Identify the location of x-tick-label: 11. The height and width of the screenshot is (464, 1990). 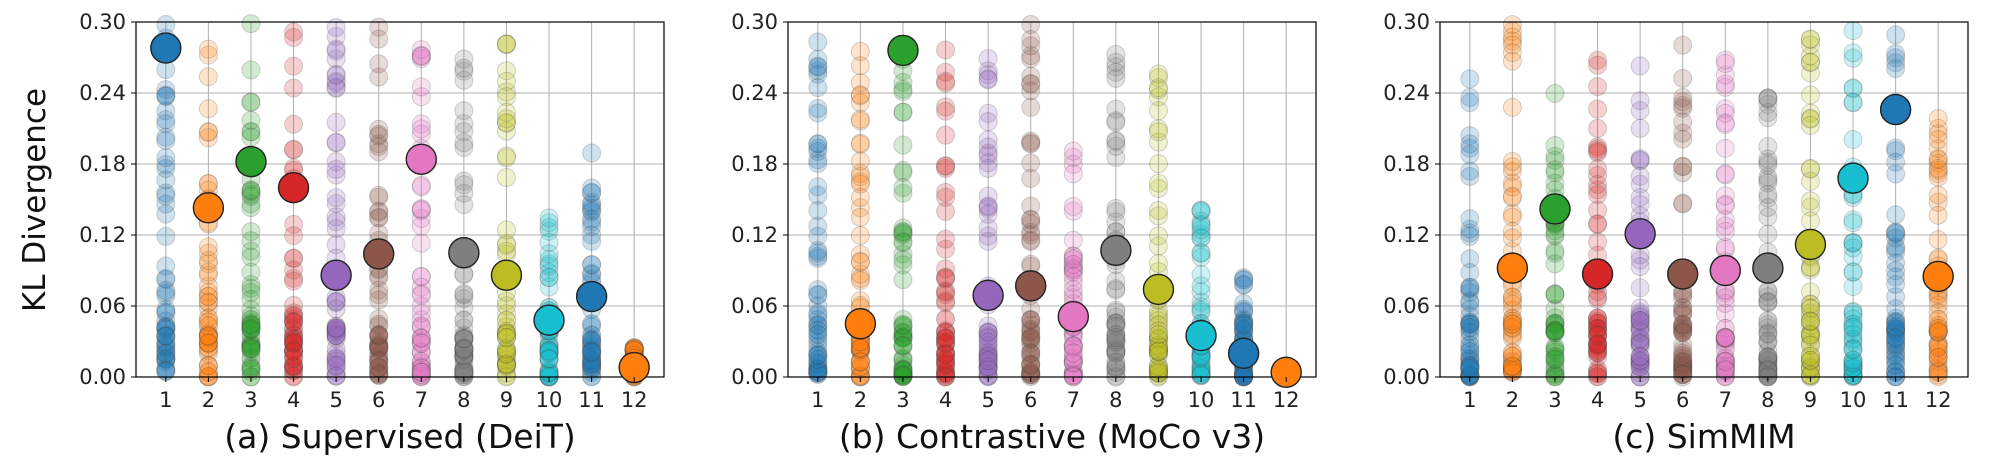
(1895, 400).